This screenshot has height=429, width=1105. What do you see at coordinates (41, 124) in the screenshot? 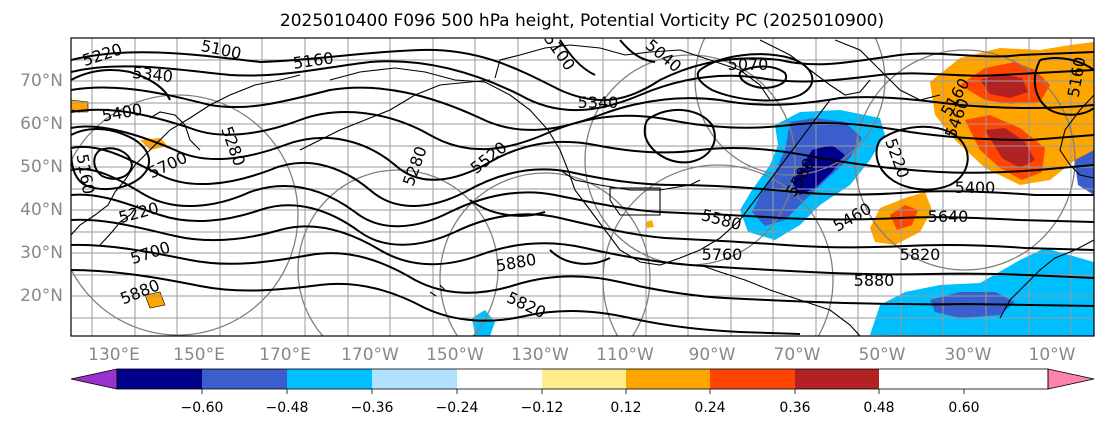
I see `lat-label: 60°N` at bounding box center [41, 124].